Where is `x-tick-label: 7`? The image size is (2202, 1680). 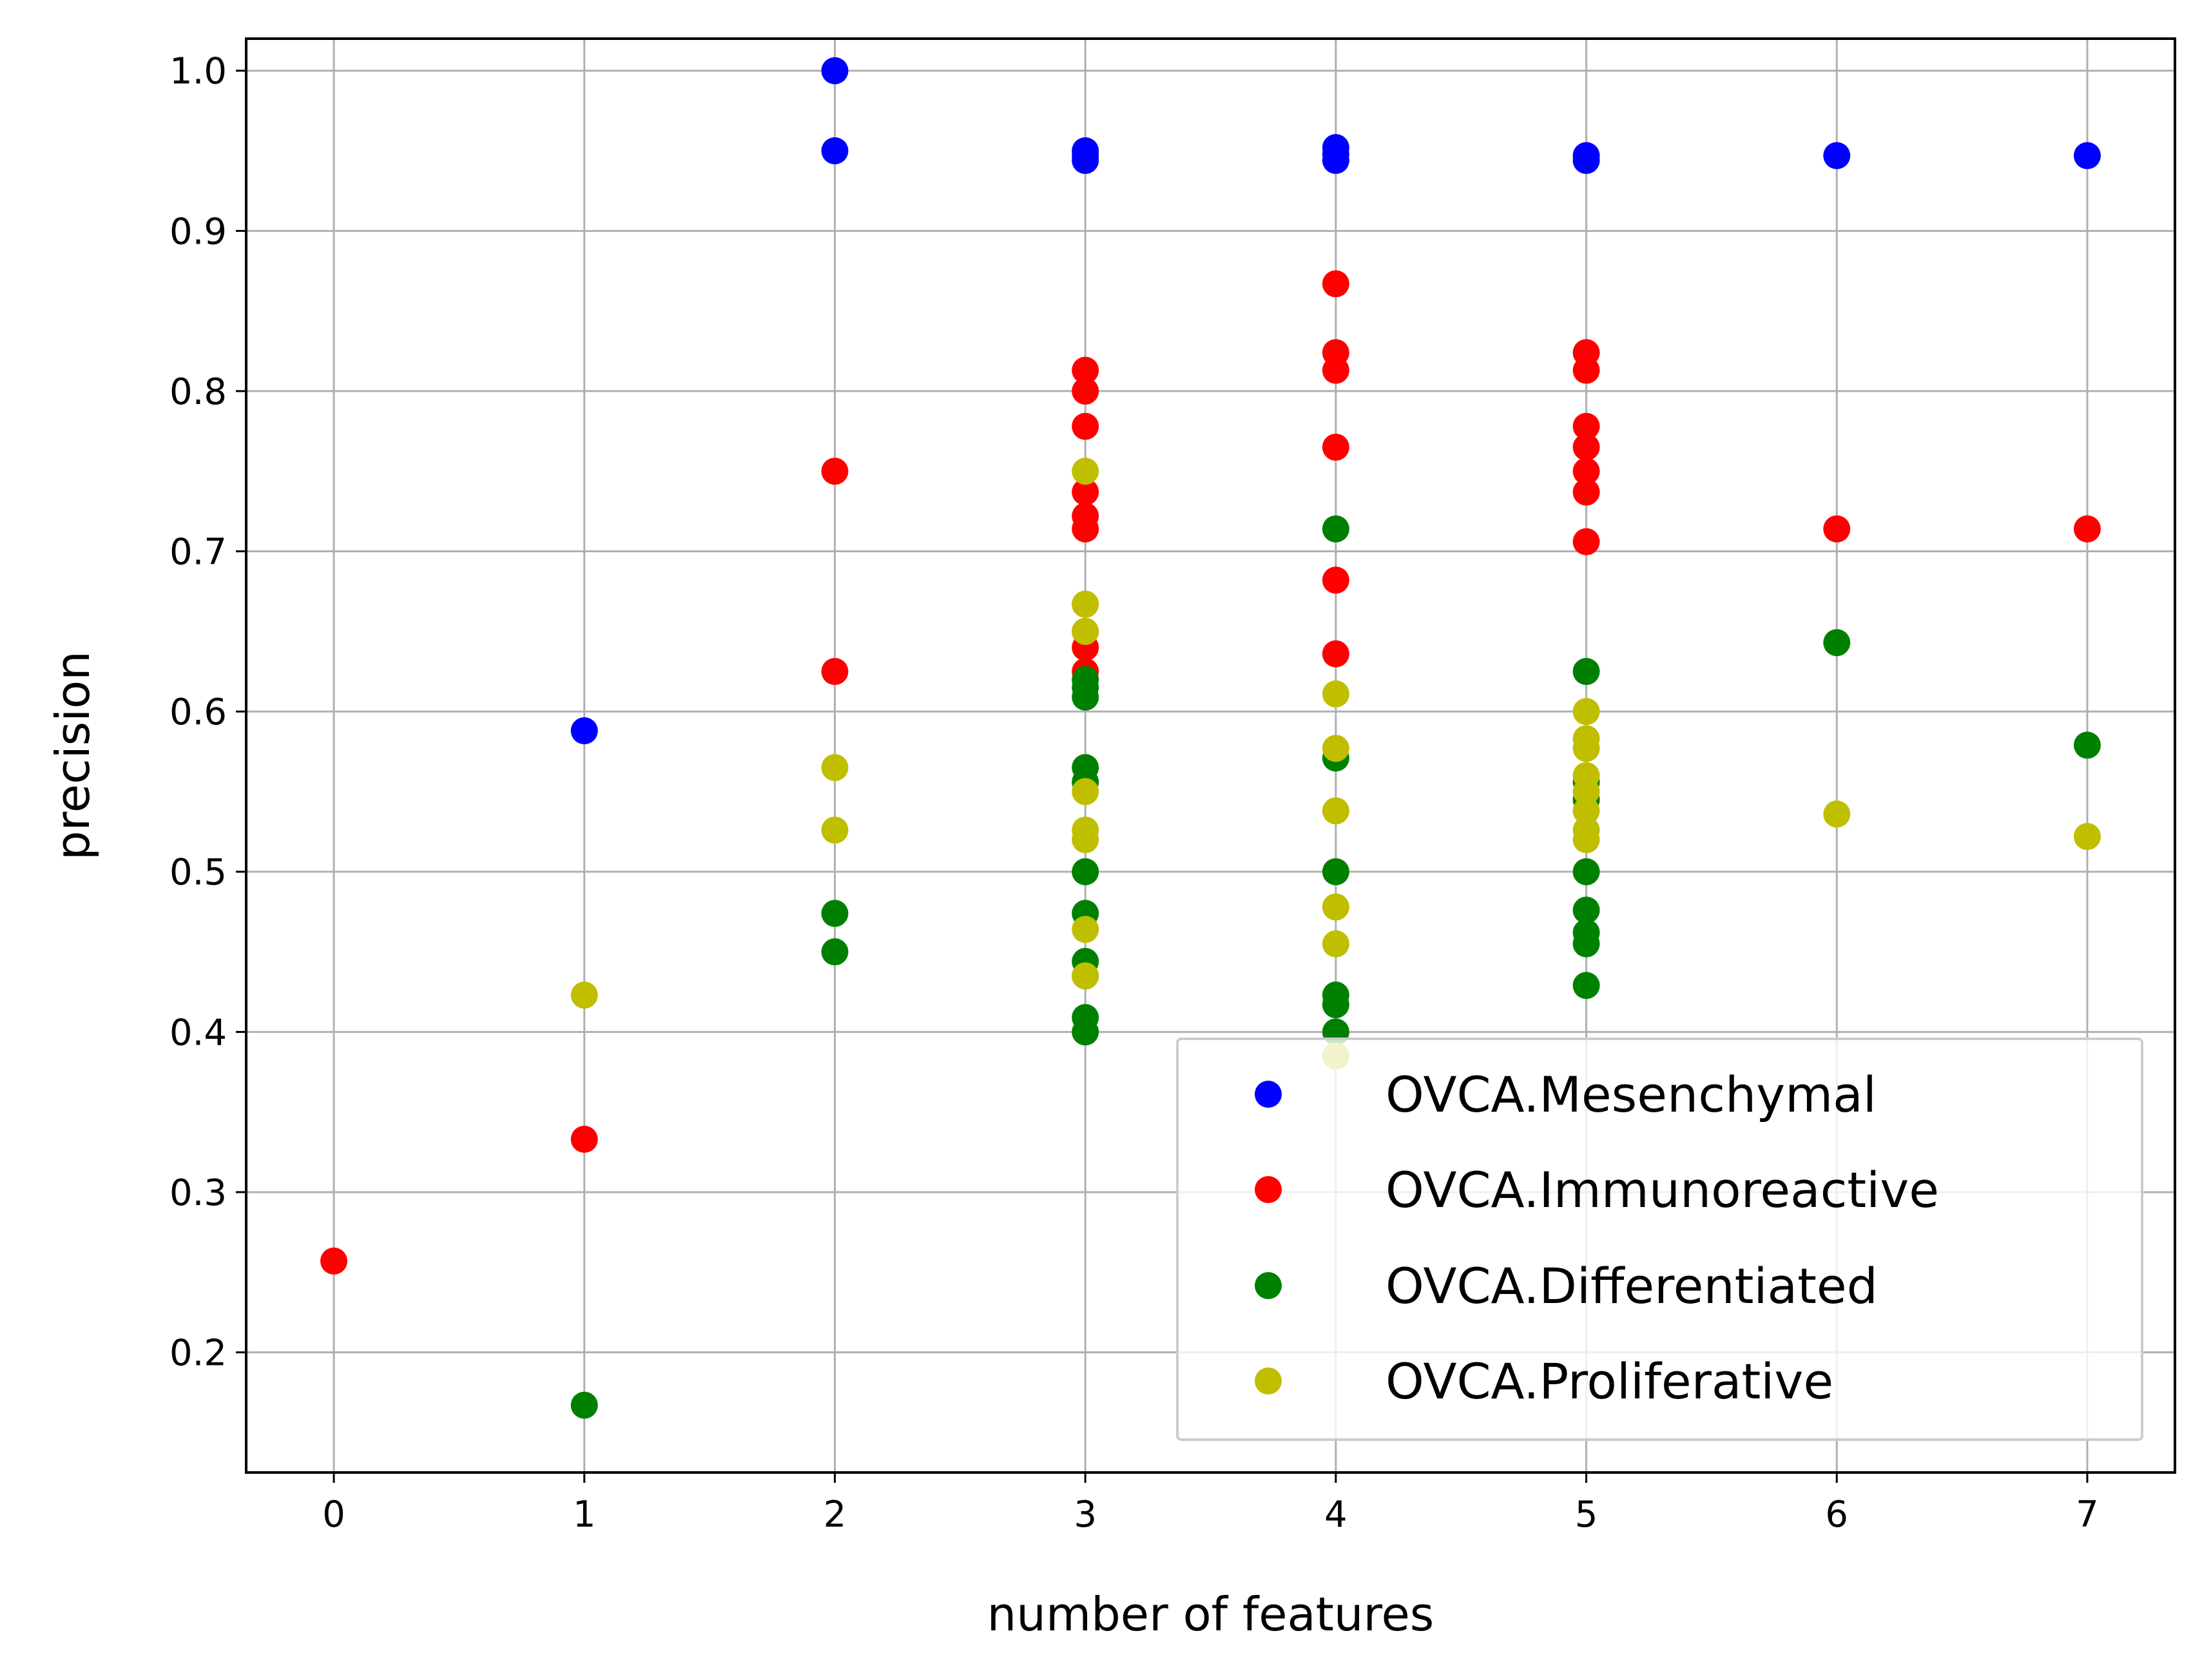 x-tick-label: 7 is located at coordinates (2087, 1515).